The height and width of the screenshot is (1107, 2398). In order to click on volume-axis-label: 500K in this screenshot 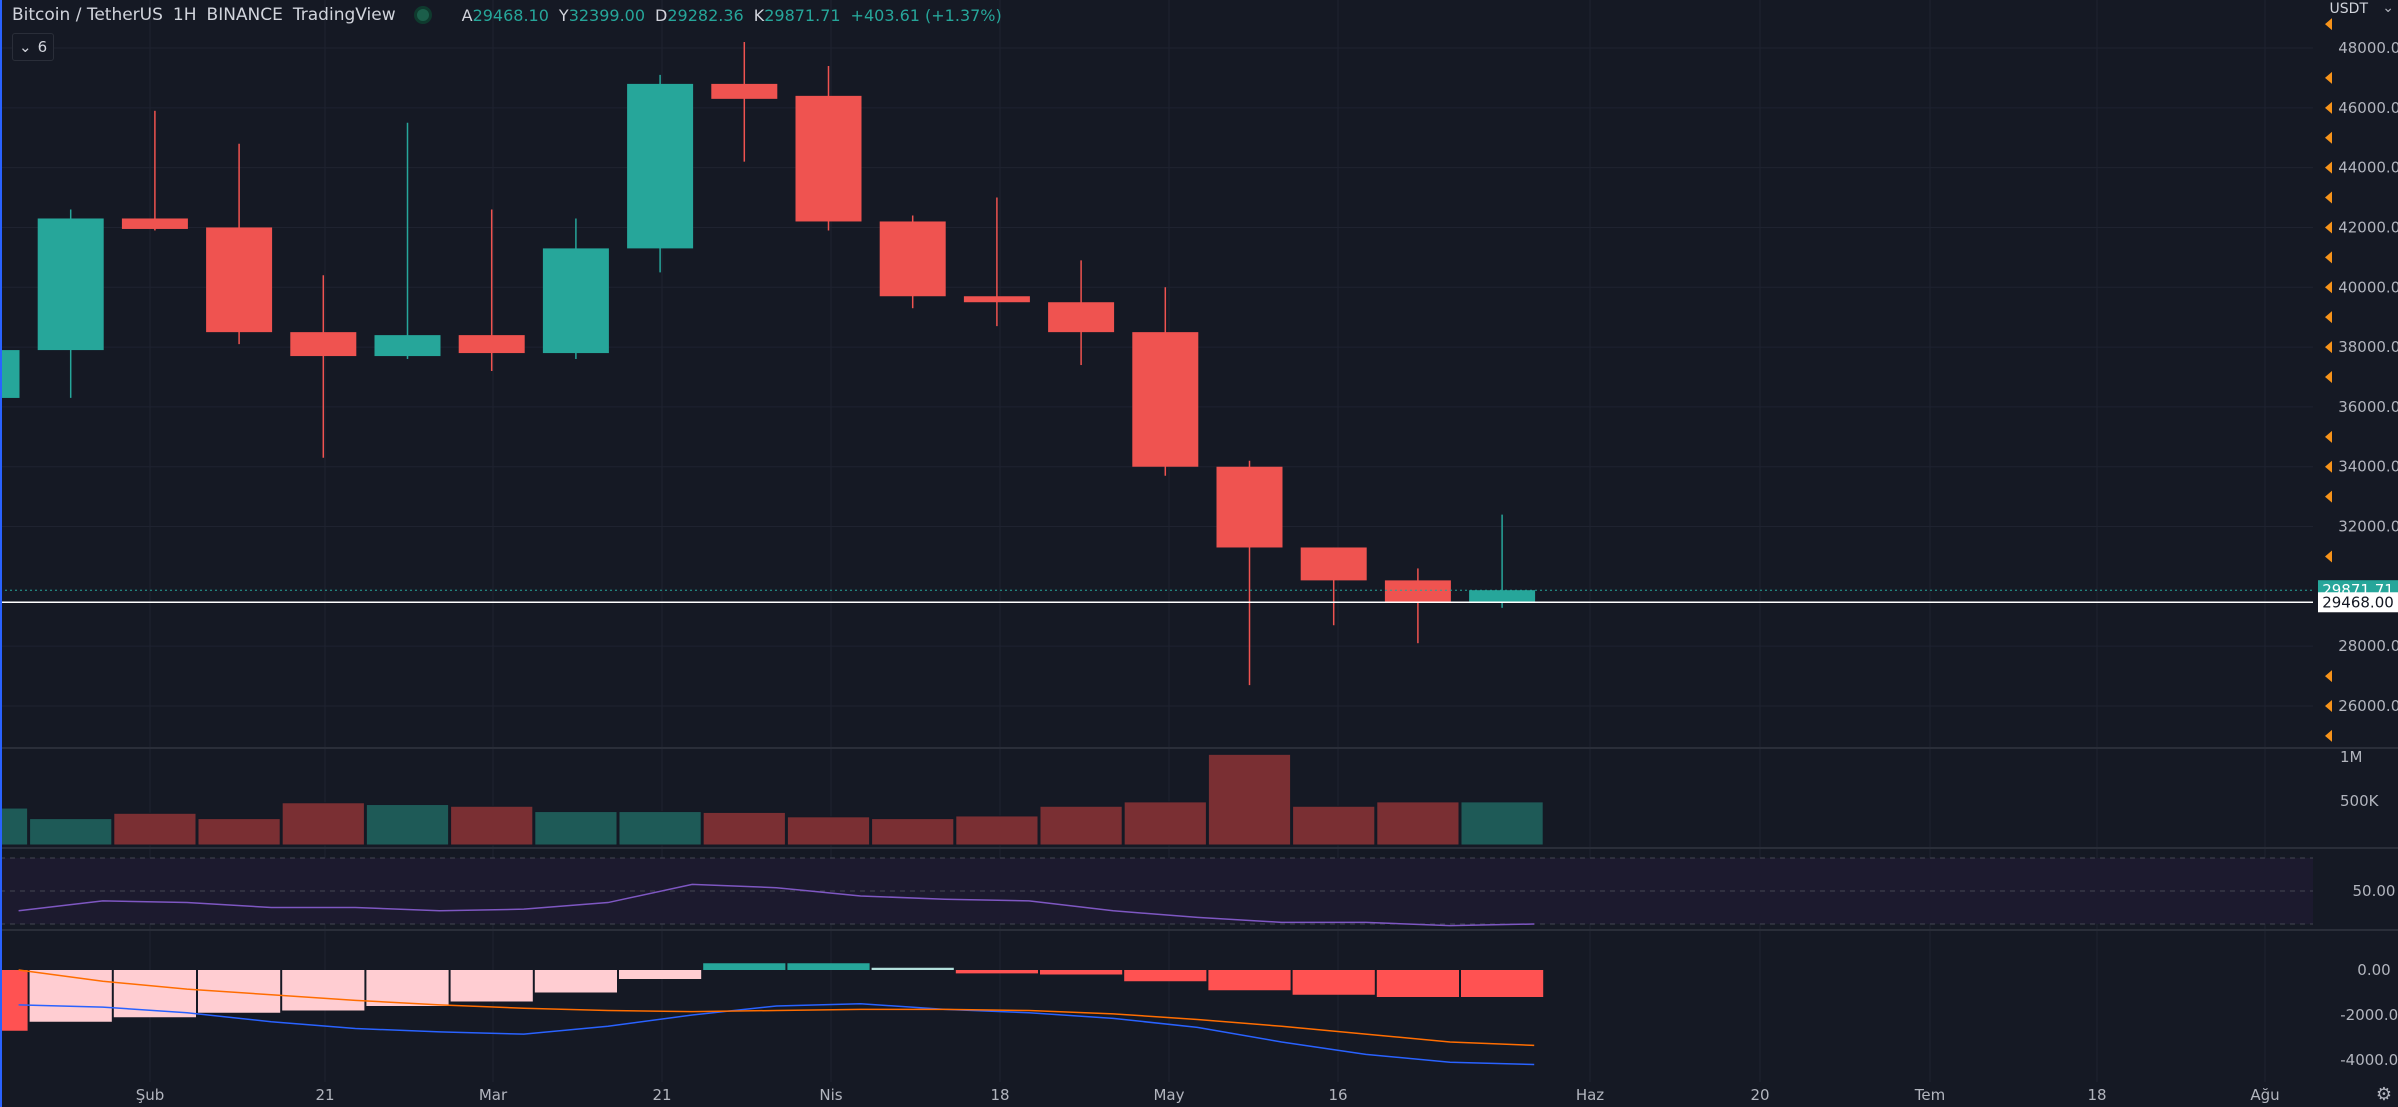, I will do `click(2360, 801)`.